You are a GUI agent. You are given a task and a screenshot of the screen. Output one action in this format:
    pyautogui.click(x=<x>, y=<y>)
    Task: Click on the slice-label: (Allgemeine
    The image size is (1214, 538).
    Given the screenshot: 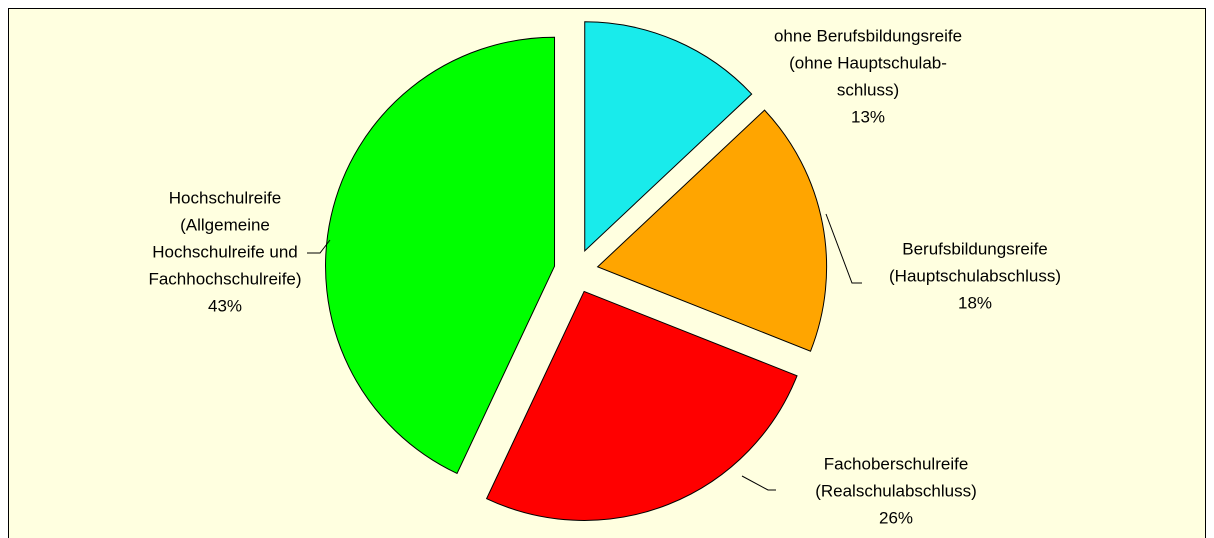 What is the action you would take?
    pyautogui.click(x=225, y=224)
    